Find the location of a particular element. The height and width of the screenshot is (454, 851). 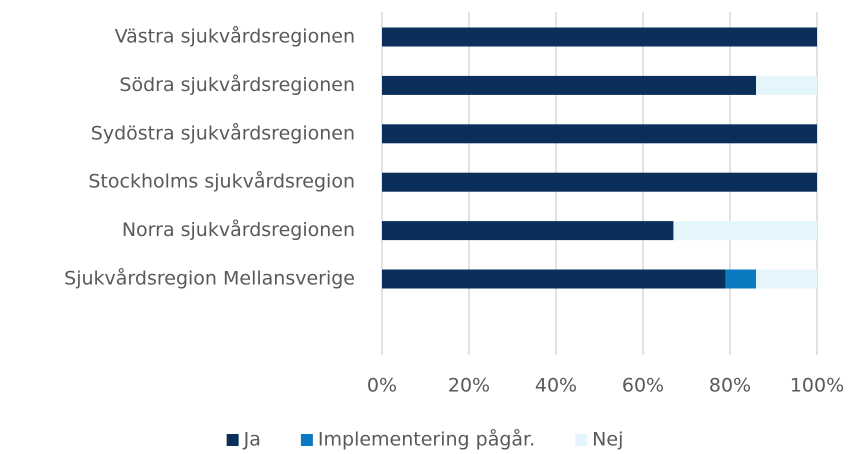

y-tick-label: Sjukvårdsregion Mellansverige is located at coordinates (209, 278).